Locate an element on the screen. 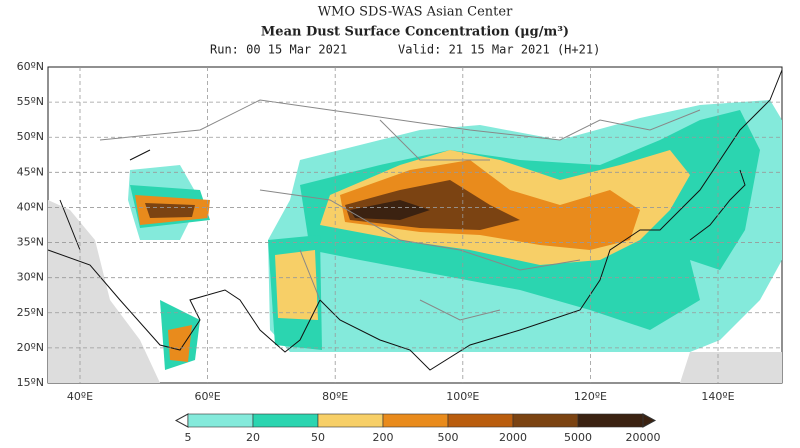 The image size is (800, 448). dust-dark is located at coordinates (390, 210).